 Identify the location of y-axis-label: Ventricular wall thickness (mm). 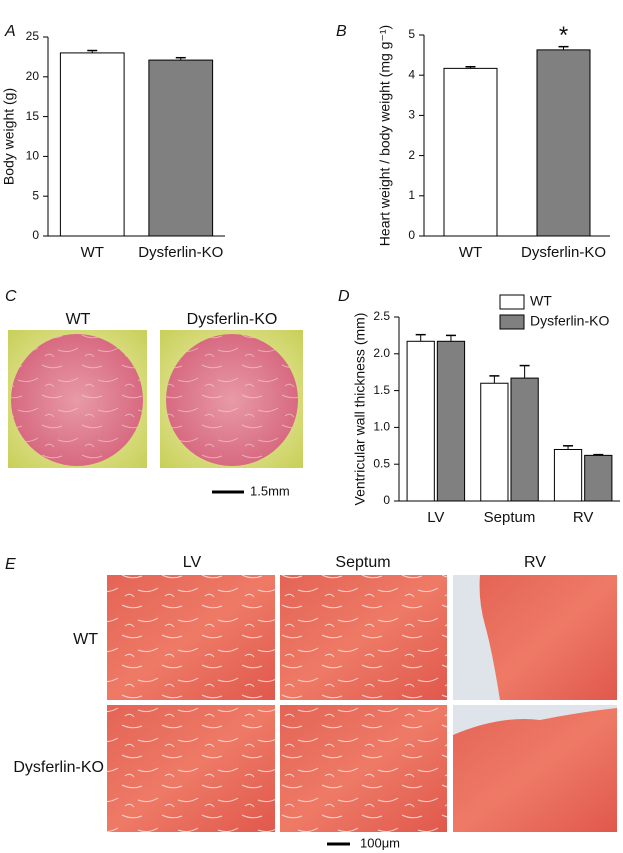
(360, 409).